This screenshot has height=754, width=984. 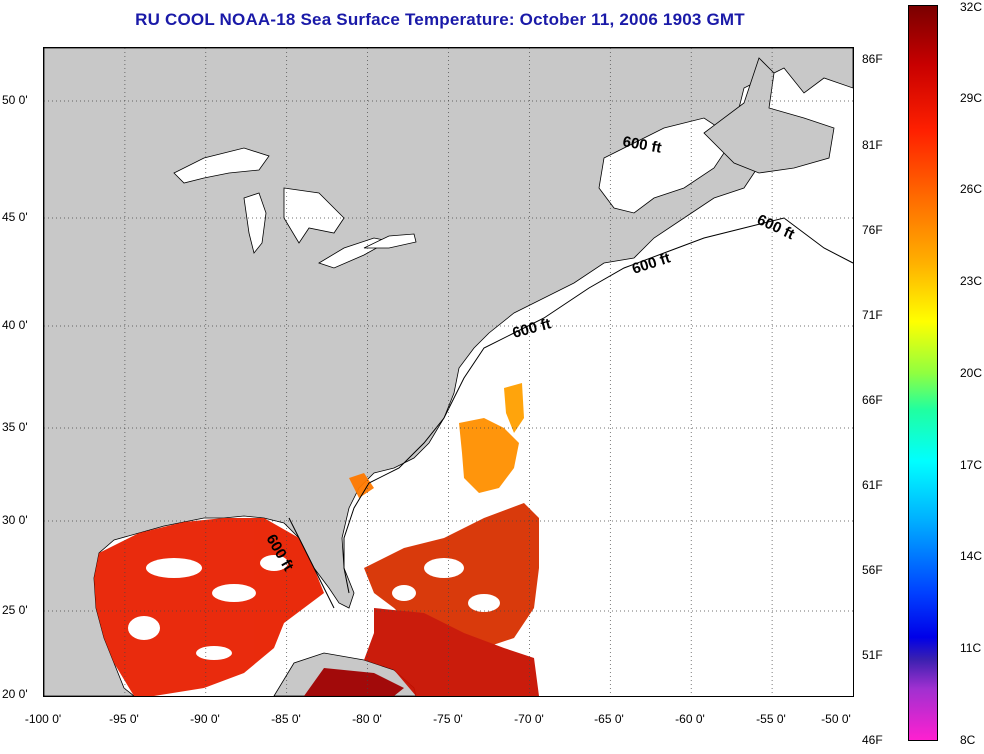 I want to click on y-tick: 35 0', so click(x=15, y=427).